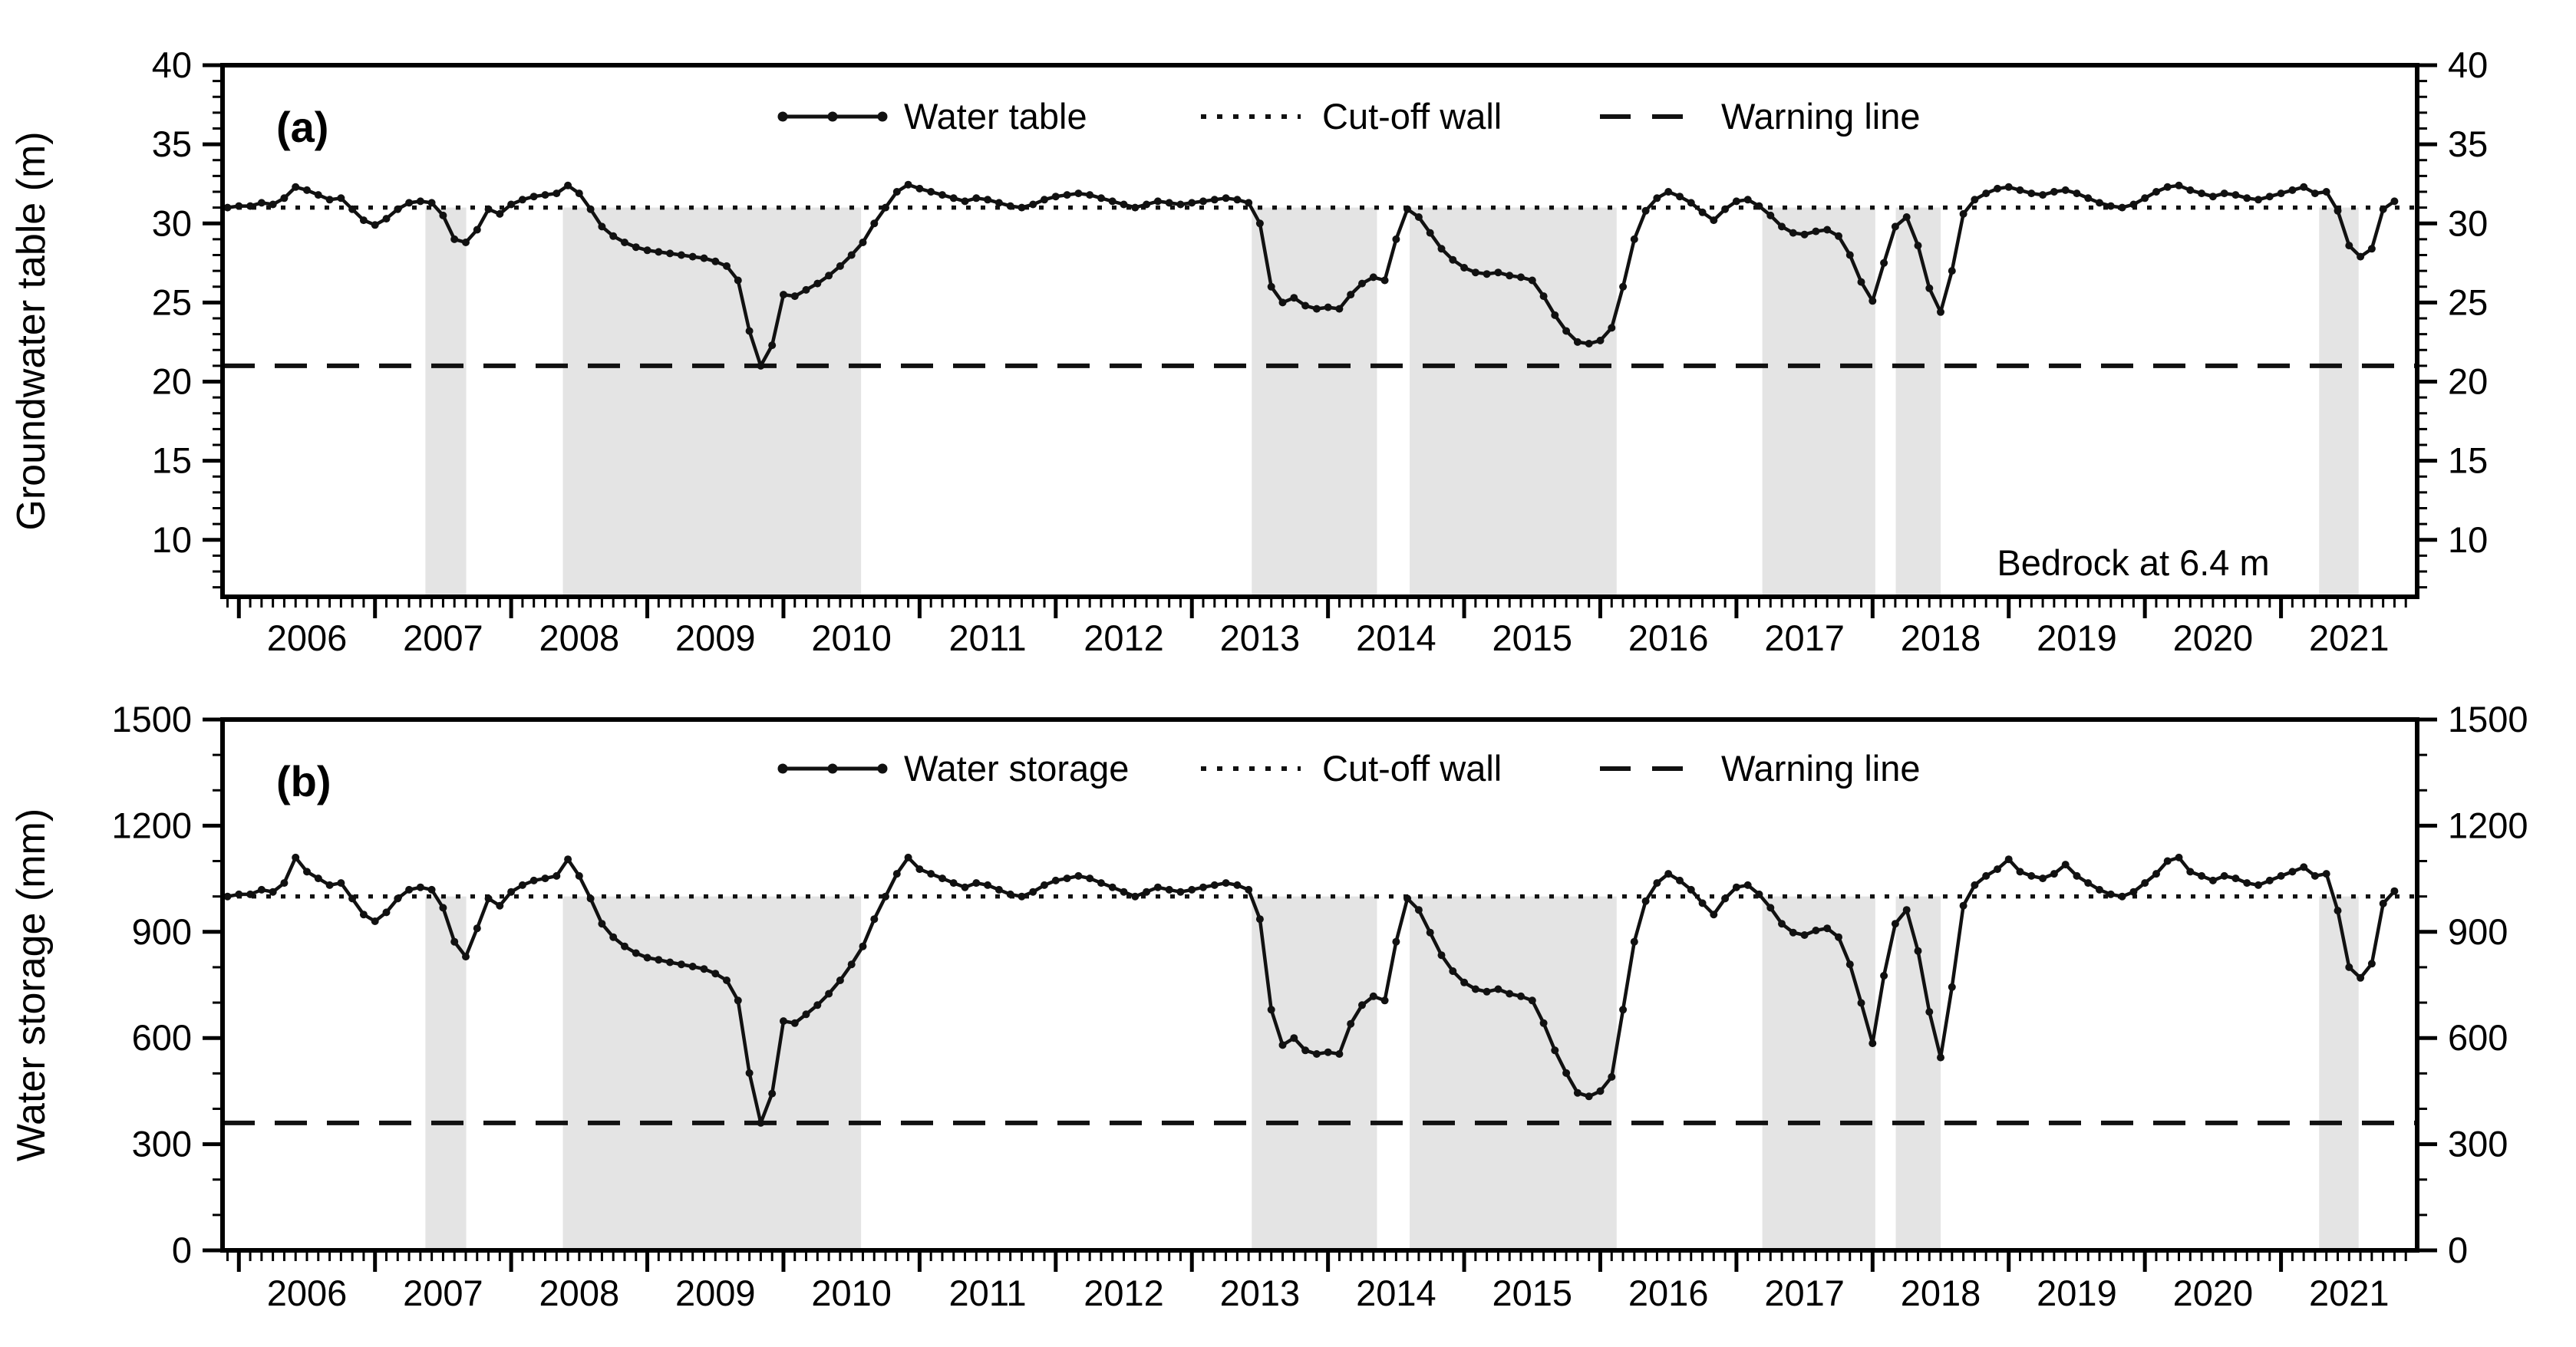 This screenshot has width=2576, height=1347. Describe the element at coordinates (31, 985) in the screenshot. I see `y-axis-title: Water storage (mm)` at that location.